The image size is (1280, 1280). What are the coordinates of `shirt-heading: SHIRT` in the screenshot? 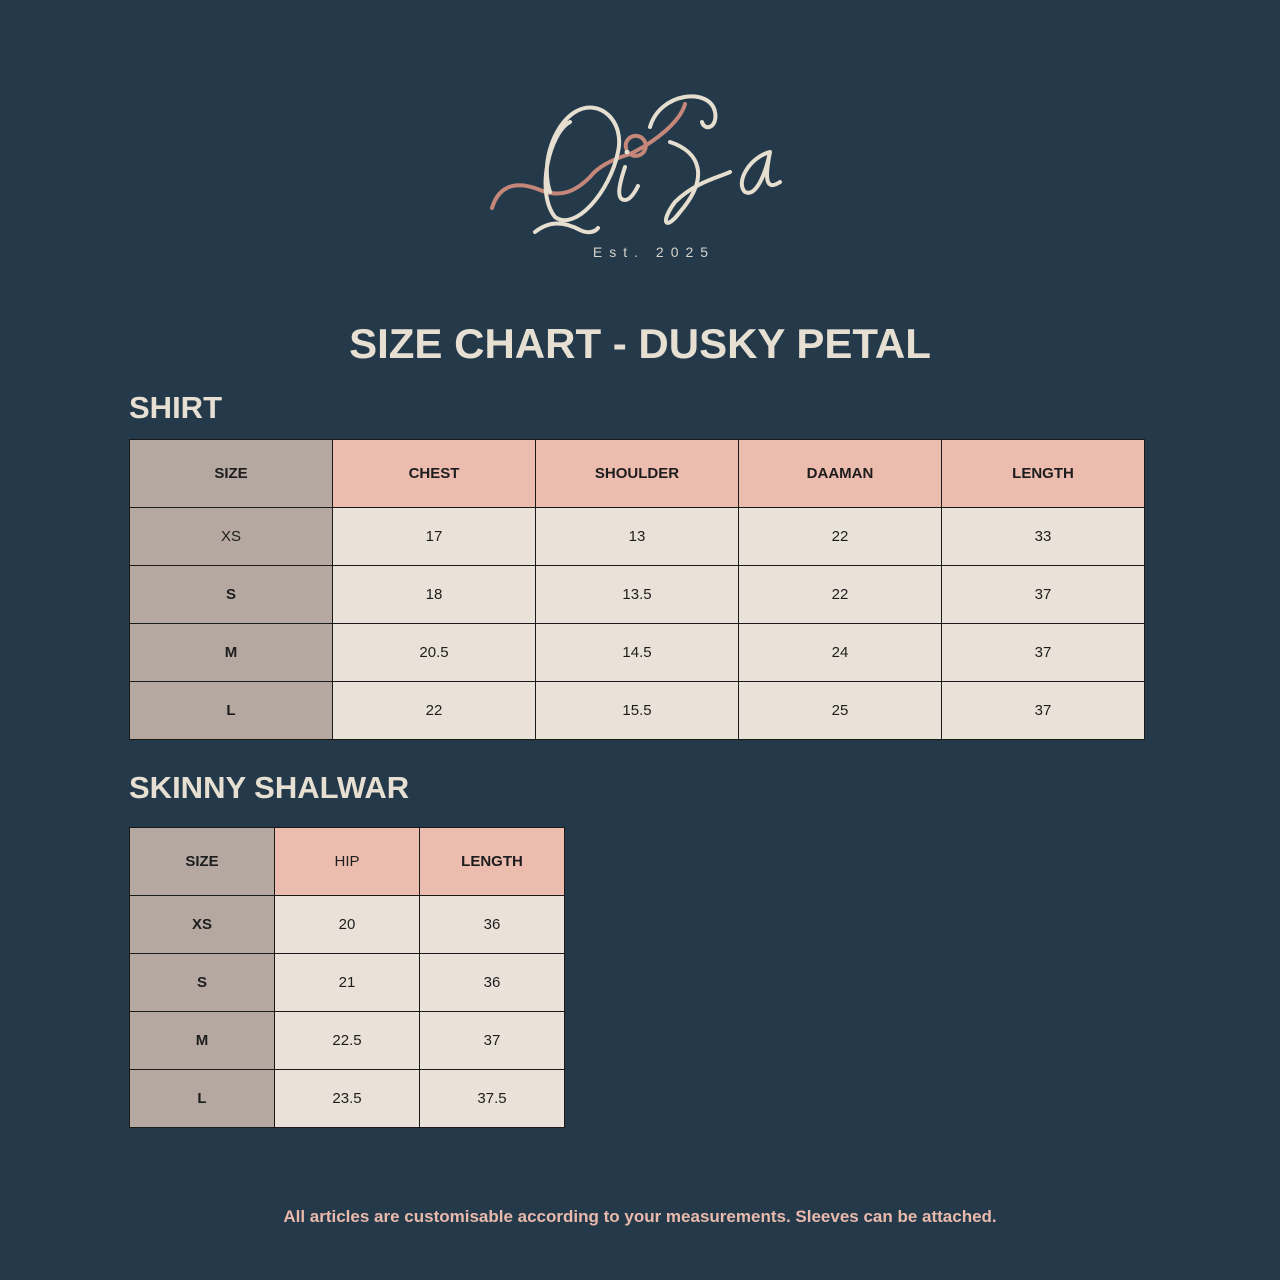 It's located at (175, 407).